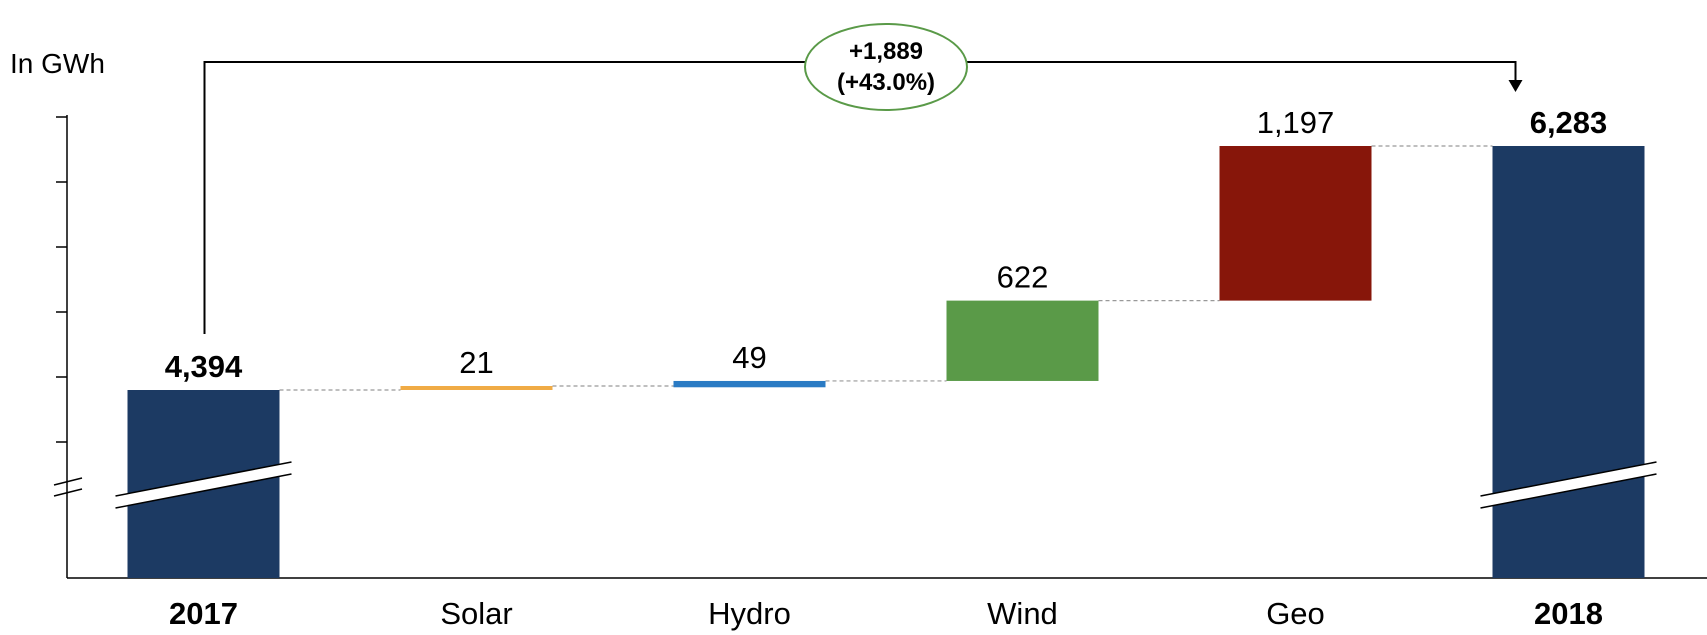 This screenshot has height=635, width=1707. I want to click on bar-hydro, so click(749, 384).